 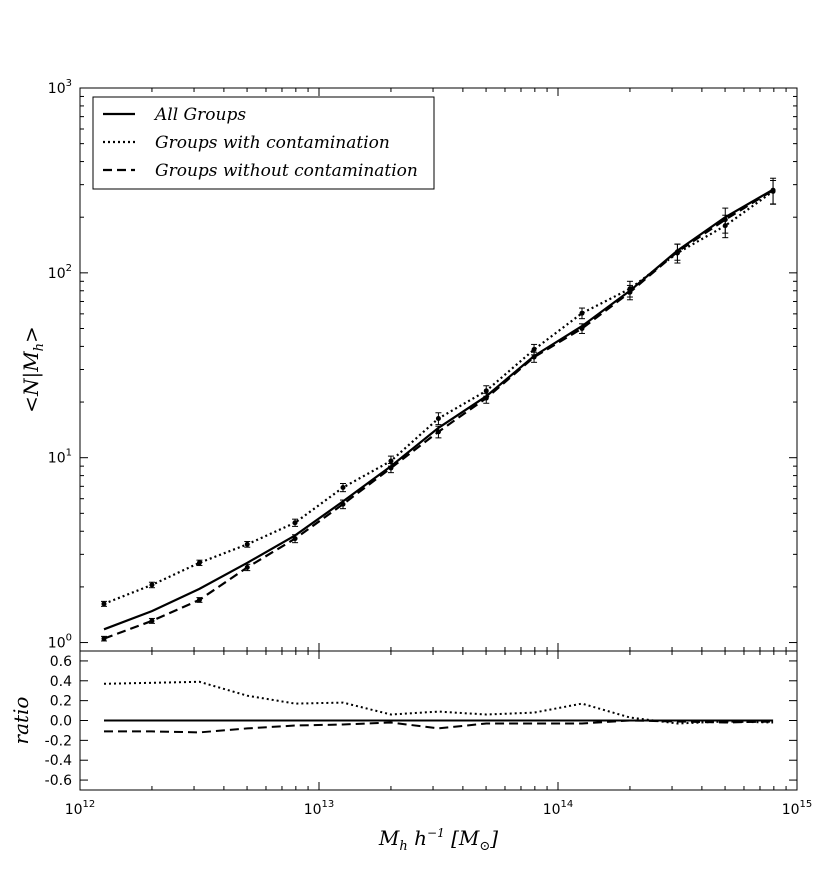 I want to click on ratio-y-tick-label: -0.6, so click(x=58, y=781).